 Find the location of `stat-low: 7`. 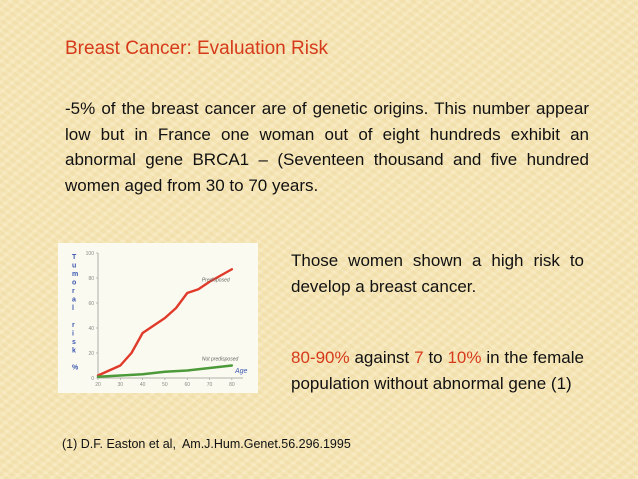

stat-low: 7 is located at coordinates (419, 357).